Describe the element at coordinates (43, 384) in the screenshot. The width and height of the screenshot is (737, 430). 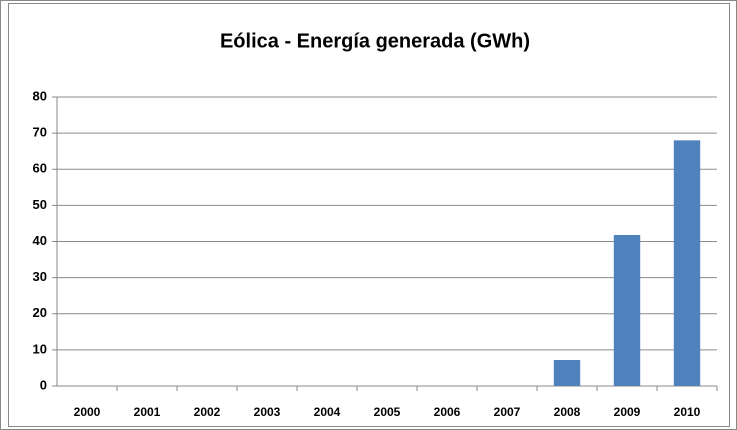
I see `y-tick-label: 0` at that location.